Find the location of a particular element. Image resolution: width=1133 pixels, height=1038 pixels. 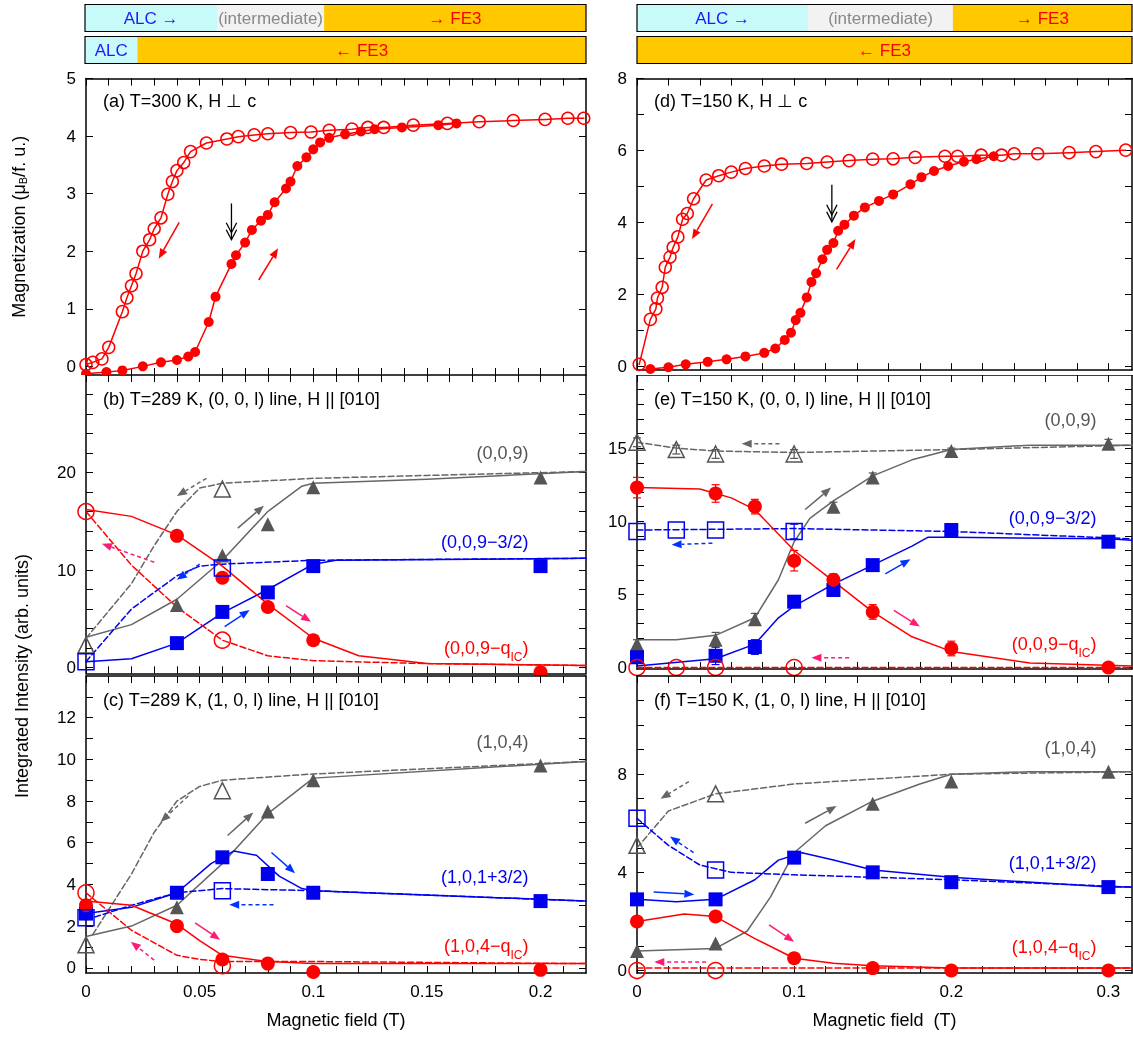

y-tick-label: 1 is located at coordinates (71, 309).